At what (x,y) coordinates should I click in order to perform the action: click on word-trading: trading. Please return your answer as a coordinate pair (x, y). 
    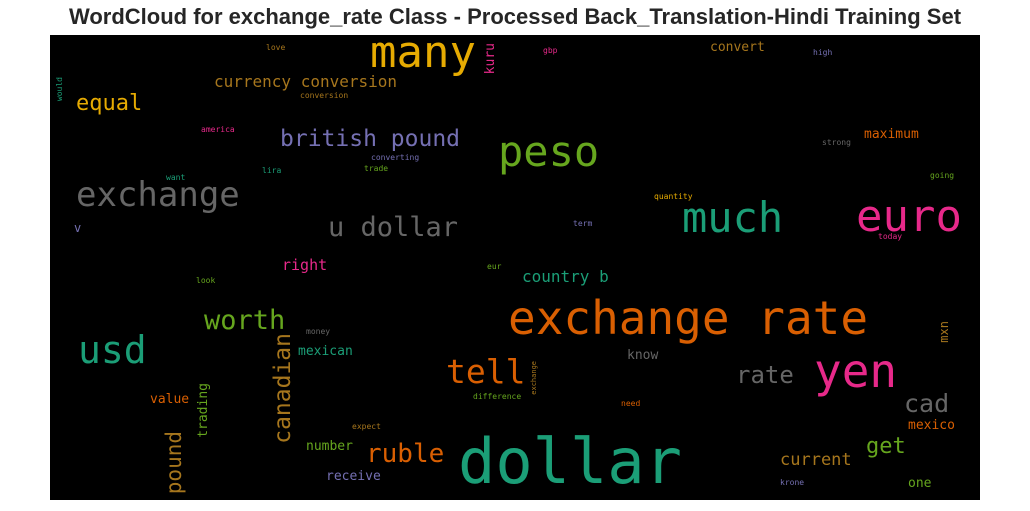
    Looking at the image, I should click on (203, 410).